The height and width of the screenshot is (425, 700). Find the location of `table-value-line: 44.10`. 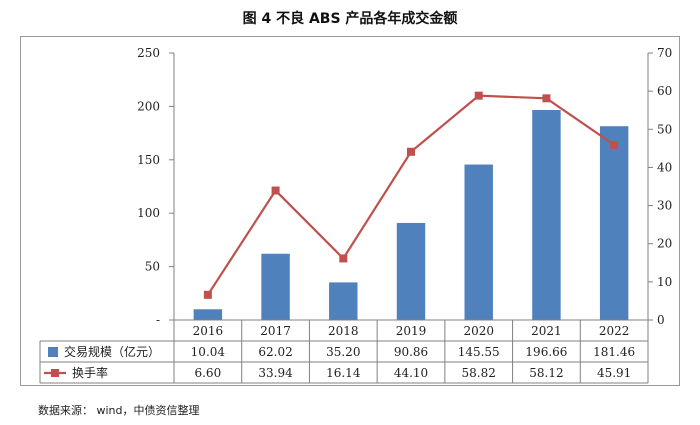

table-value-line: 44.10 is located at coordinates (411, 373).